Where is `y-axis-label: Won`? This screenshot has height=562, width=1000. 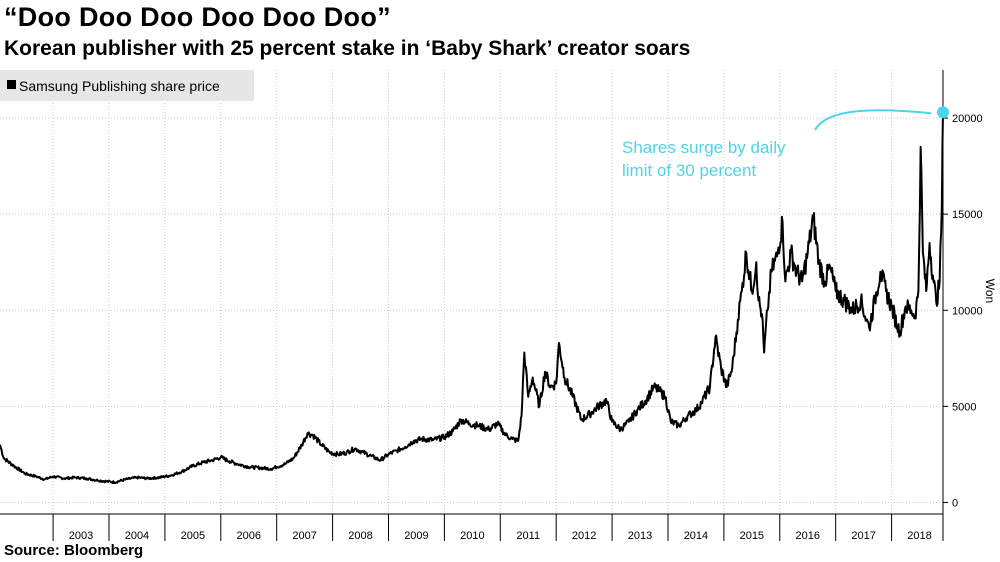
y-axis-label: Won is located at coordinates (990, 291).